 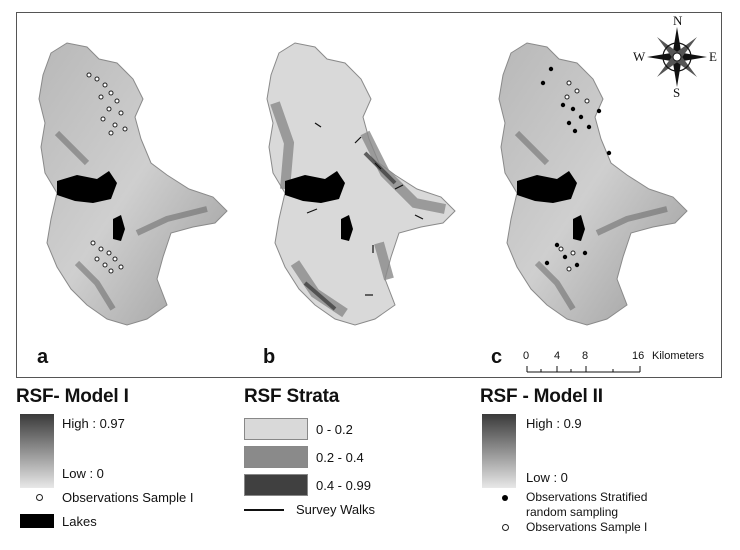 I want to click on legend-model-1-title: RSF- Model I, so click(x=72, y=396).